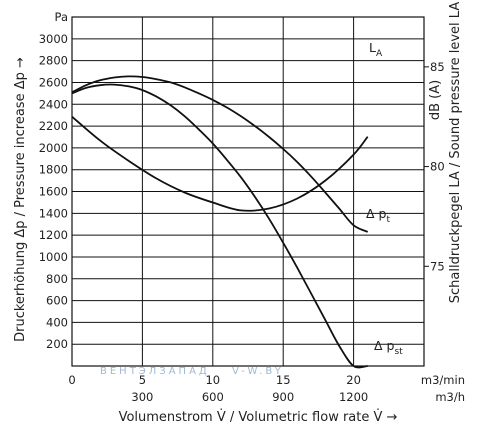 The image size is (479, 437). I want to click on y-tick-label-5: 1200, so click(53, 235).